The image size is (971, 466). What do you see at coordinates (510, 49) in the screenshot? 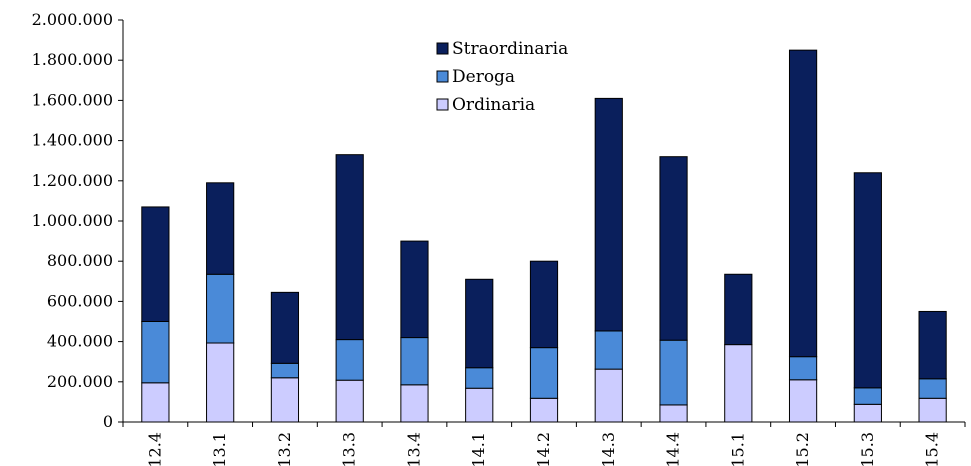
I see `legend-label-straordinaria: Straordinaria` at bounding box center [510, 49].